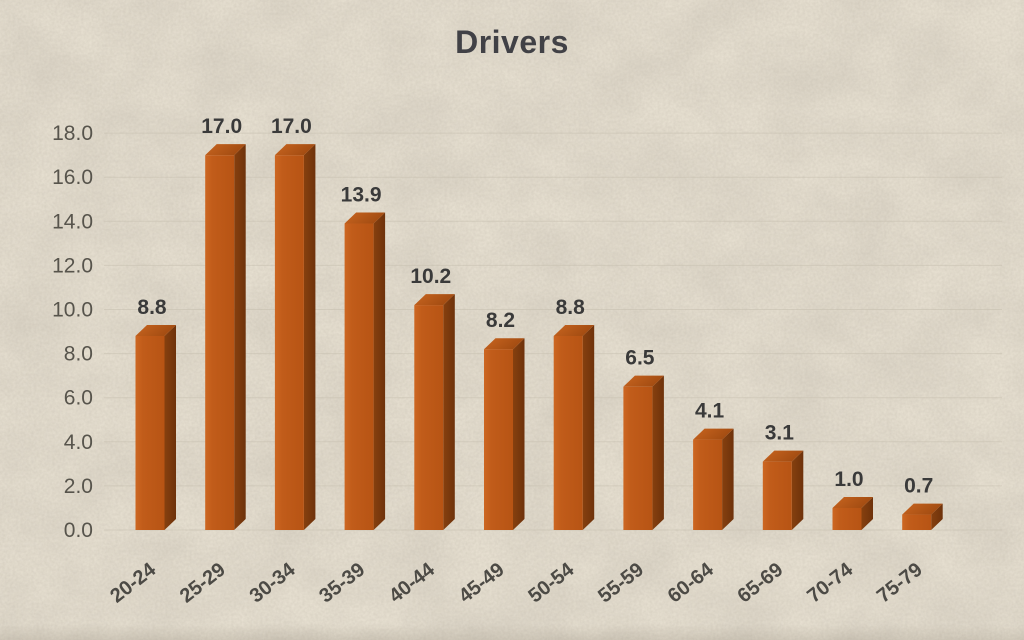 This screenshot has width=1024, height=640. Describe the element at coordinates (482, 583) in the screenshot. I see `category-label: 45-49` at that location.